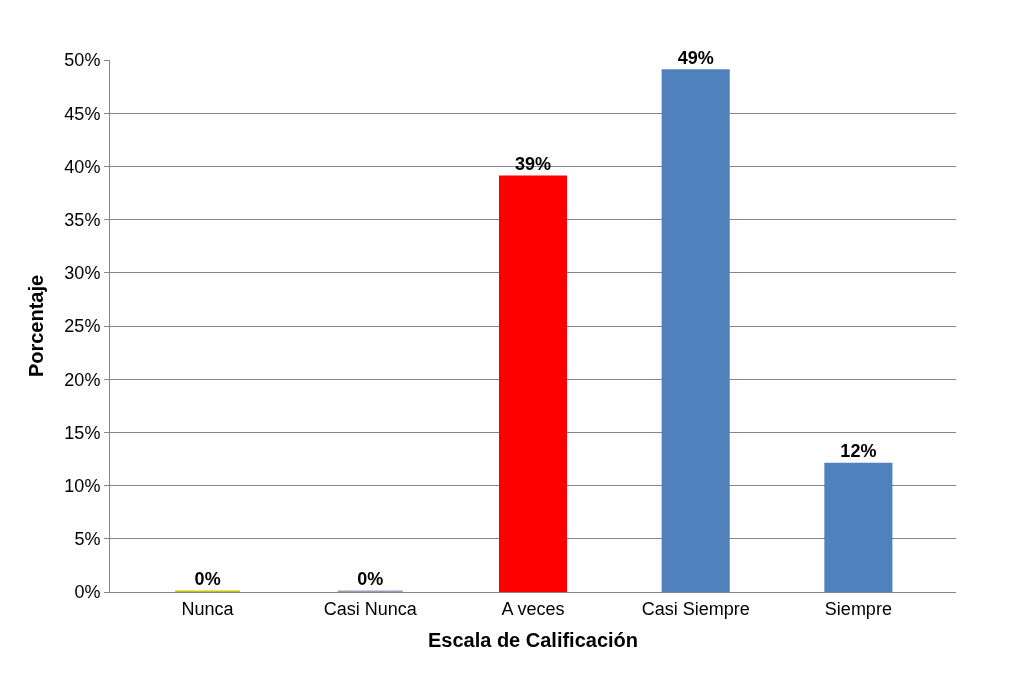  Describe the element at coordinates (82, 60) in the screenshot. I see `y-tick-label: 50%` at that location.